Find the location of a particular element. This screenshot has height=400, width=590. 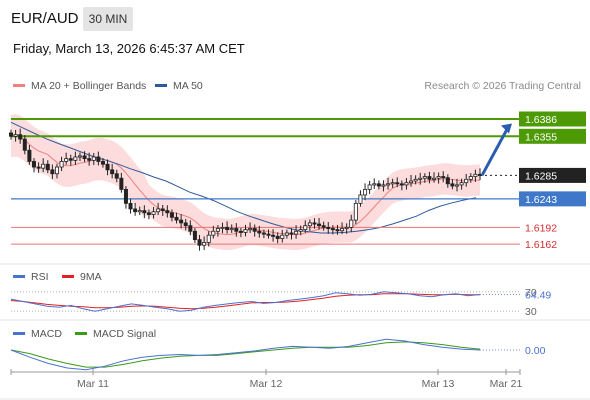

legend-macd-label: MACD is located at coordinates (46, 334).